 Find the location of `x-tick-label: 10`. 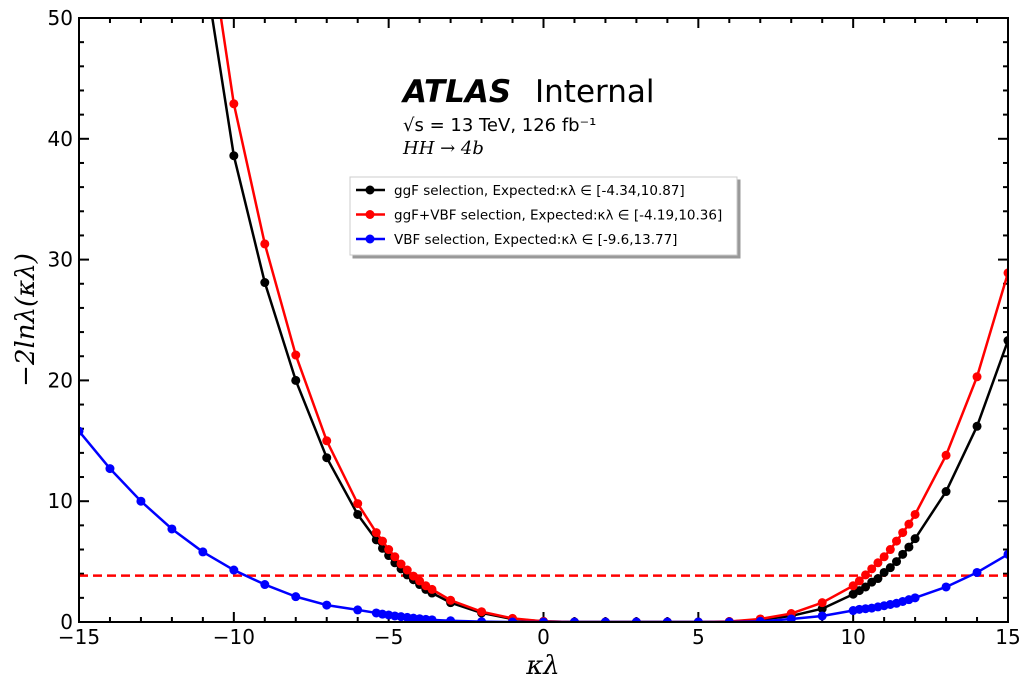

x-tick-label: 10 is located at coordinates (852, 637).